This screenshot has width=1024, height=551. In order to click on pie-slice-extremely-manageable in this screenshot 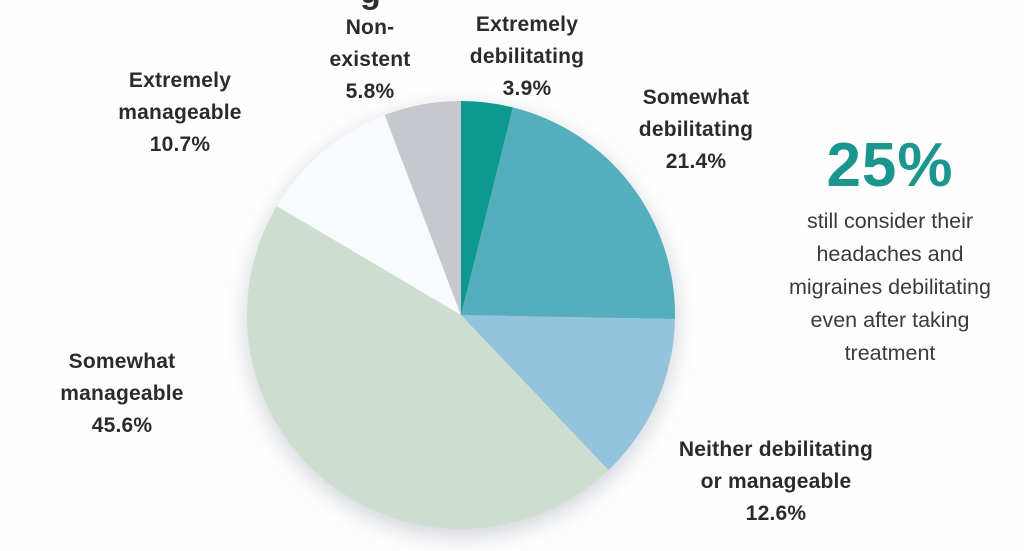, I will do `click(368, 215)`.